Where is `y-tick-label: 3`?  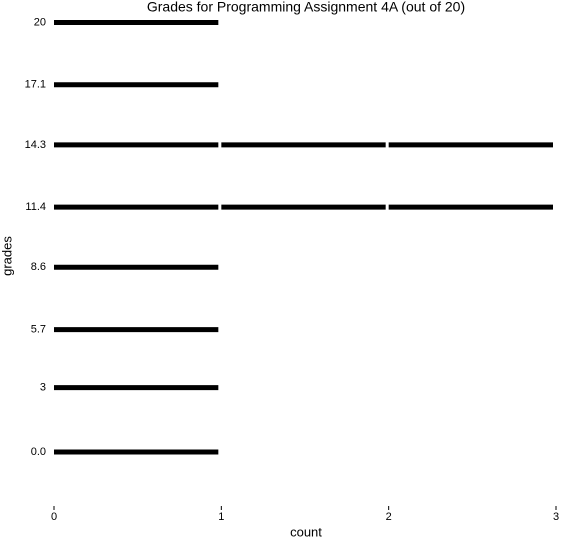 y-tick-label: 3 is located at coordinates (43, 387).